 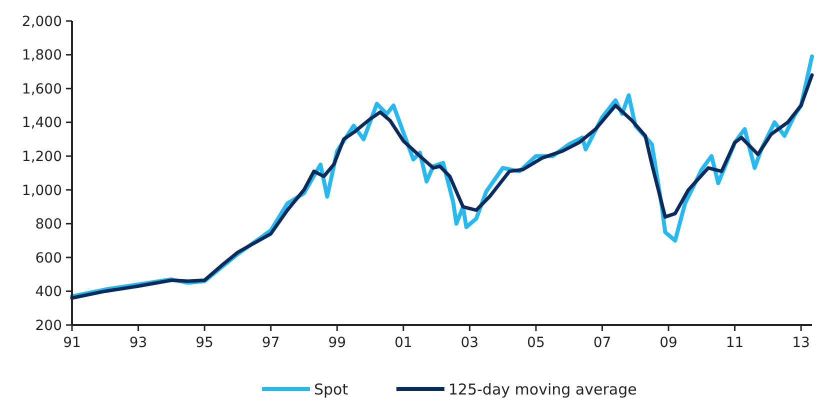 I want to click on y-tick-label: 1,200, so click(x=42, y=157).